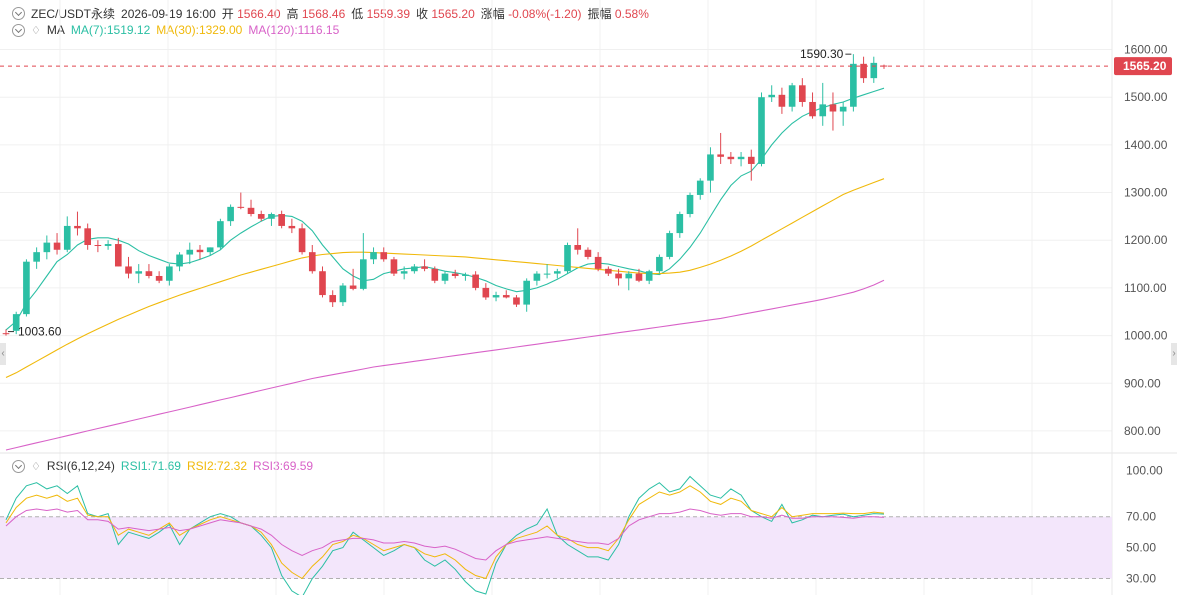  I want to click on high-label: 高, so click(292, 14).